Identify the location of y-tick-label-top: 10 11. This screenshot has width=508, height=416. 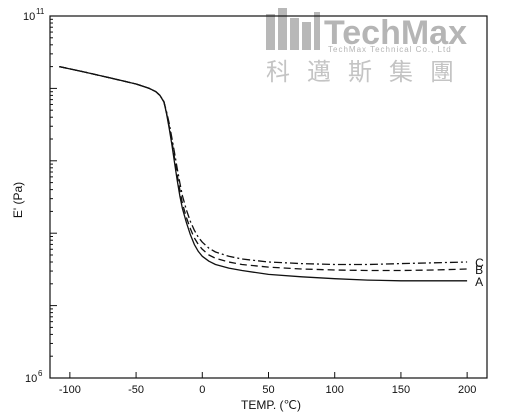
(34, 15).